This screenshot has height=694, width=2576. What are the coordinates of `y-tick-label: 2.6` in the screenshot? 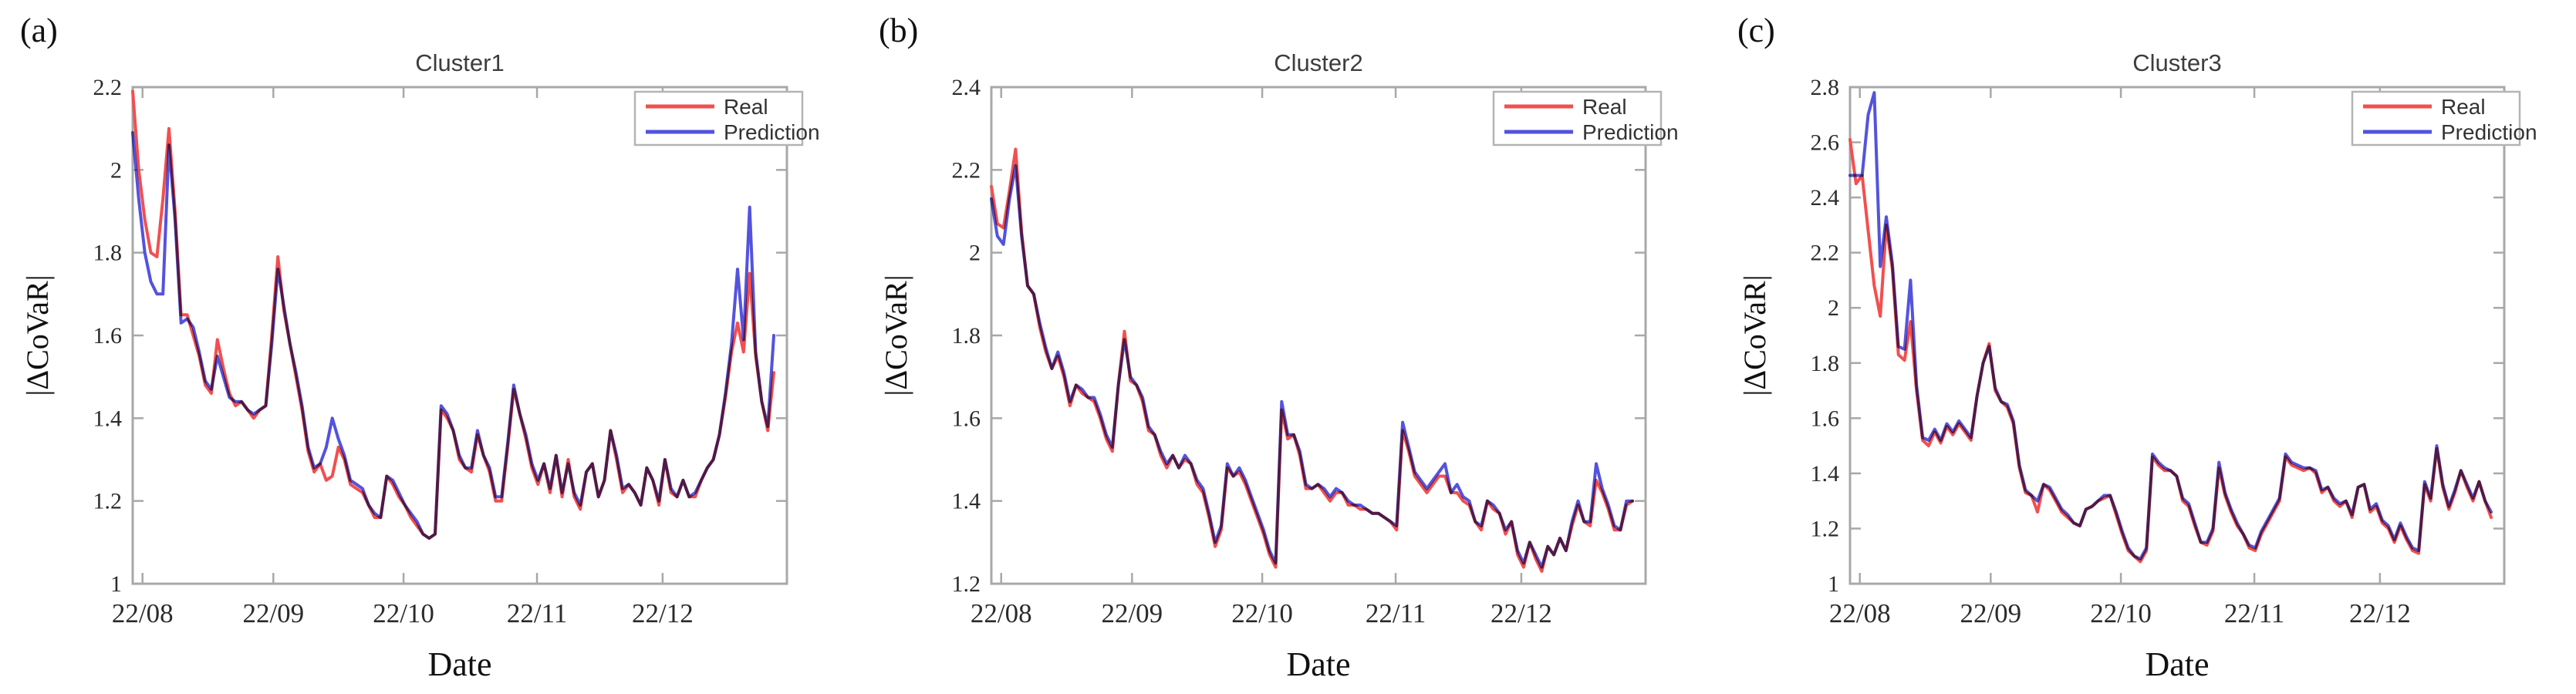 It's located at (1826, 143).